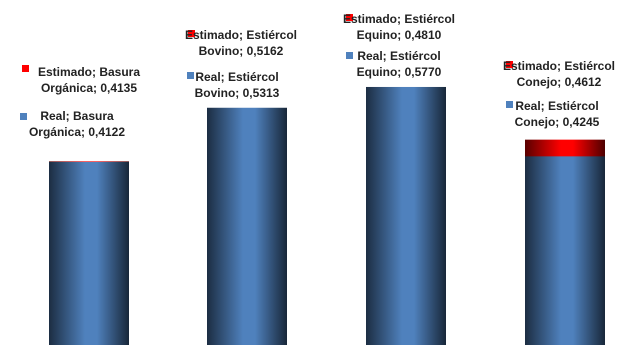 Image resolution: width=640 pixels, height=345 pixels. Describe the element at coordinates (559, 74) in the screenshot. I see `data-label: Estimado; Estiércol Conejo; 0,4612` at that location.